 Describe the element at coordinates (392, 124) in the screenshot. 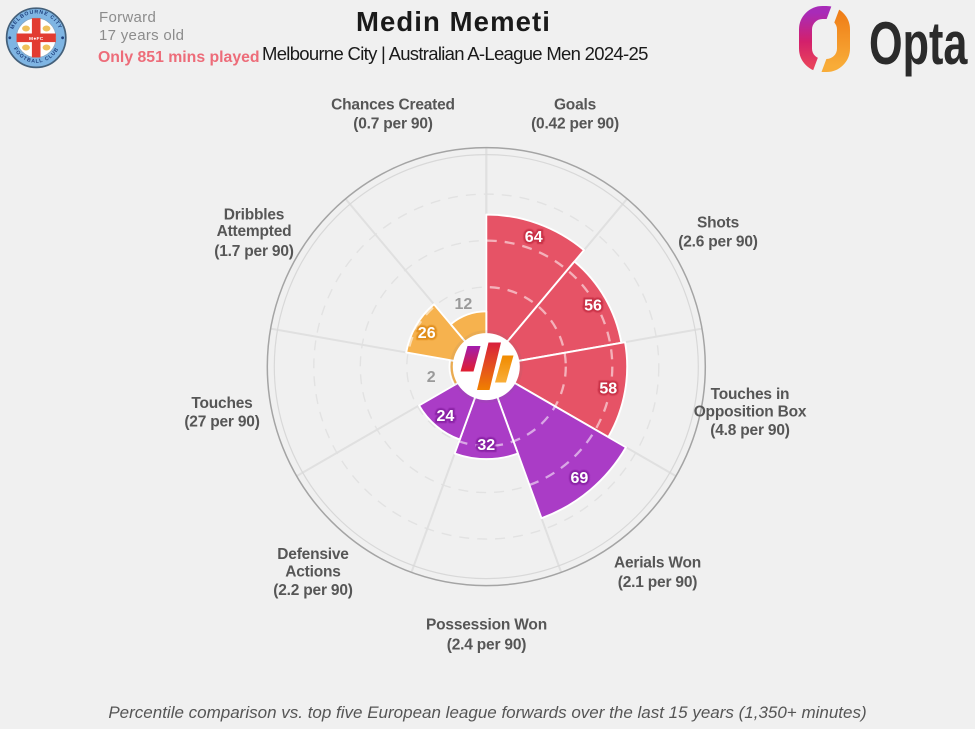

I see `svg-text: (0.7 per 90)` at that location.